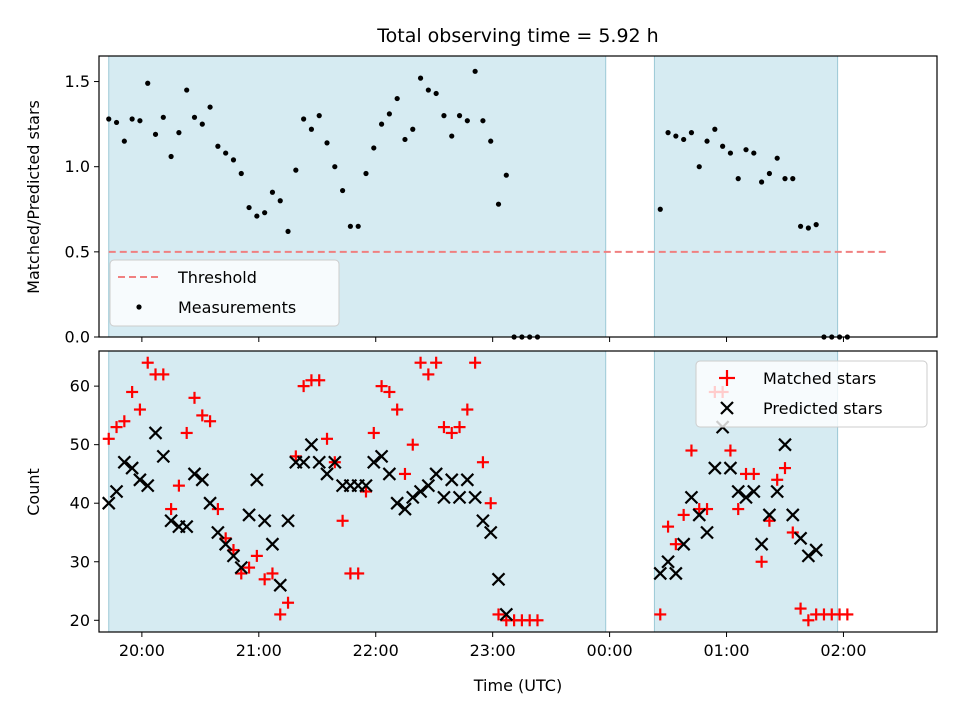  Describe the element at coordinates (80, 620) in the screenshot. I see `count-y-tick-label: 20` at that location.